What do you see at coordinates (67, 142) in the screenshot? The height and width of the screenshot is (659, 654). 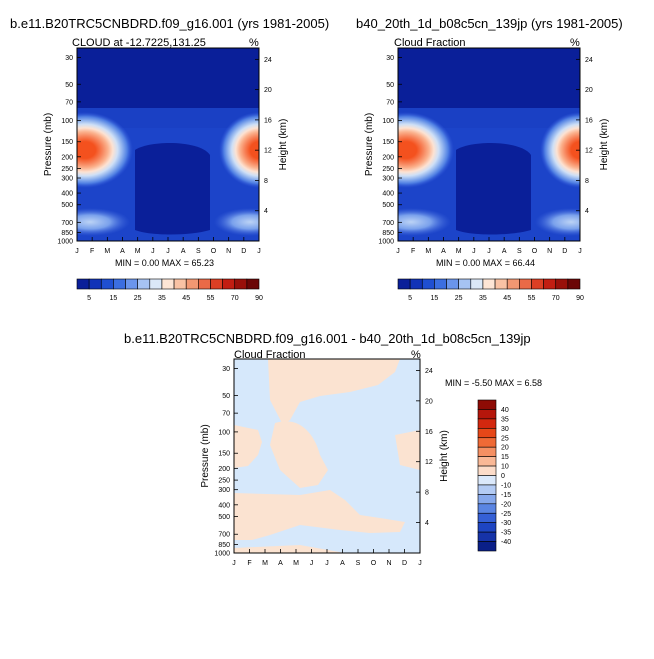 I see `pressure-label: 150` at bounding box center [67, 142].